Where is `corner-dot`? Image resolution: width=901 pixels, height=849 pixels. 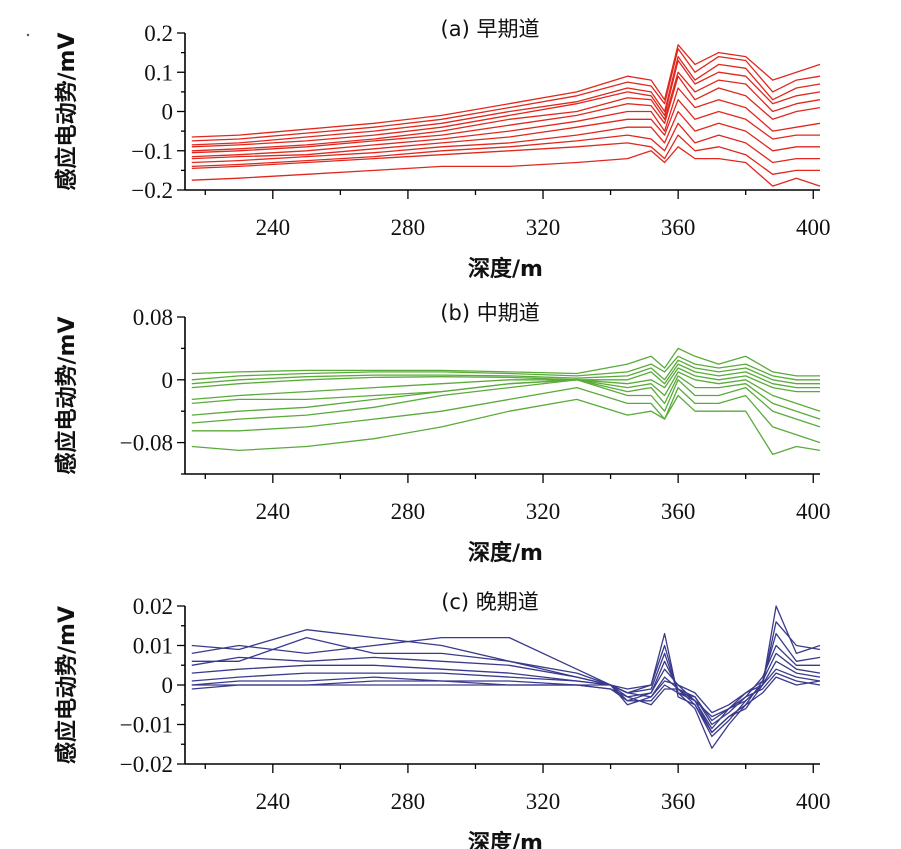
corner-dot is located at coordinates (28, 35).